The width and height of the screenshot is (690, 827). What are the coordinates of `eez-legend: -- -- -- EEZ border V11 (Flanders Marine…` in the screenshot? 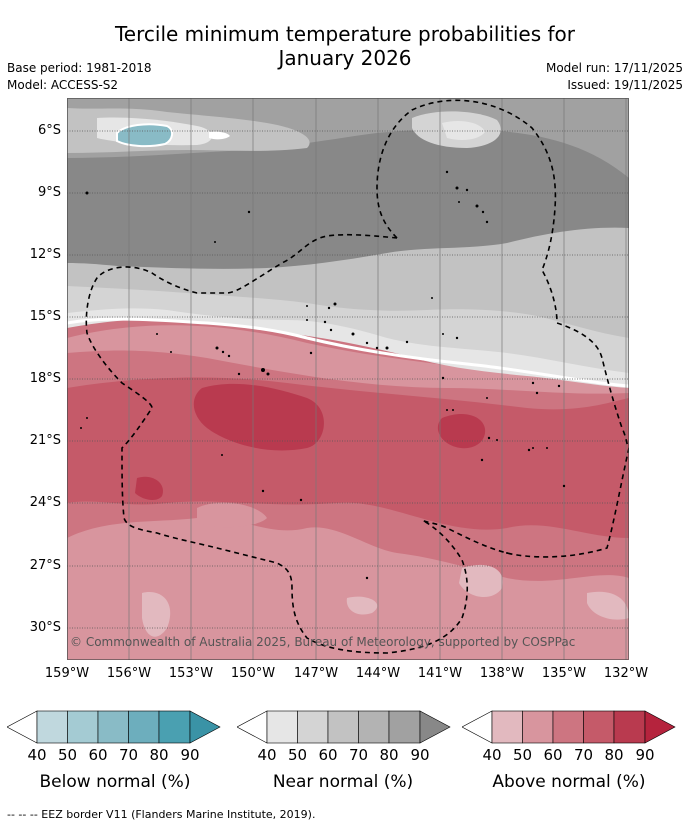 It's located at (161, 814).